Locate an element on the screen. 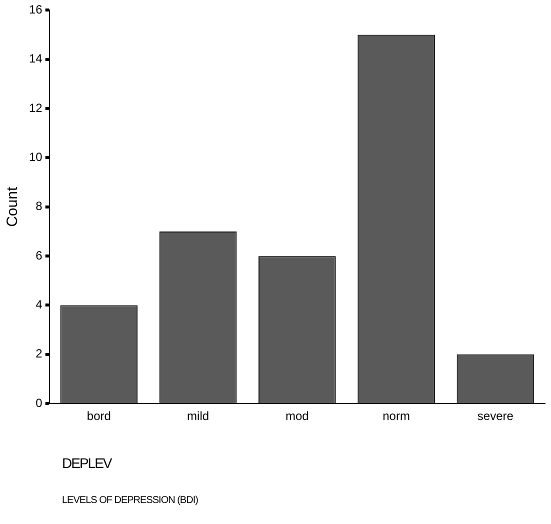 This screenshot has width=551, height=524. text: LEVELS OF DEPRESSION (BDI) is located at coordinates (130, 500).